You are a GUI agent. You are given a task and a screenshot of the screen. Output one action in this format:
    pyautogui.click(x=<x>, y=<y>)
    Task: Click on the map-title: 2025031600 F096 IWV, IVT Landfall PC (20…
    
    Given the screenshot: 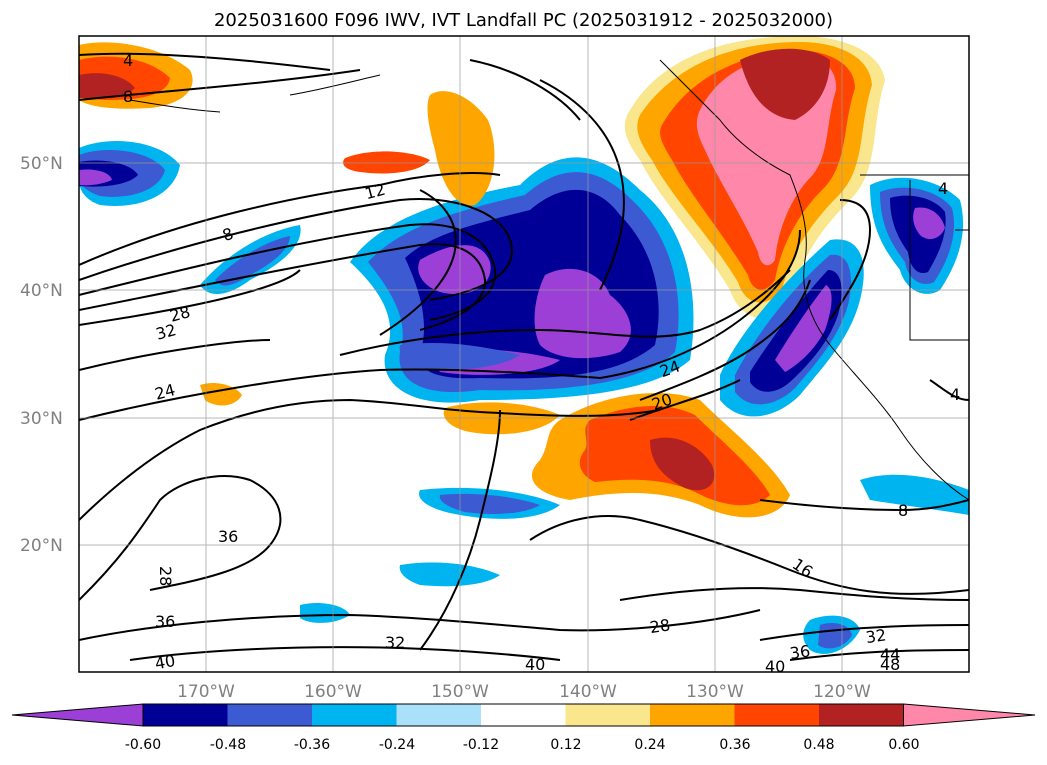 What is the action you would take?
    pyautogui.click(x=523, y=20)
    